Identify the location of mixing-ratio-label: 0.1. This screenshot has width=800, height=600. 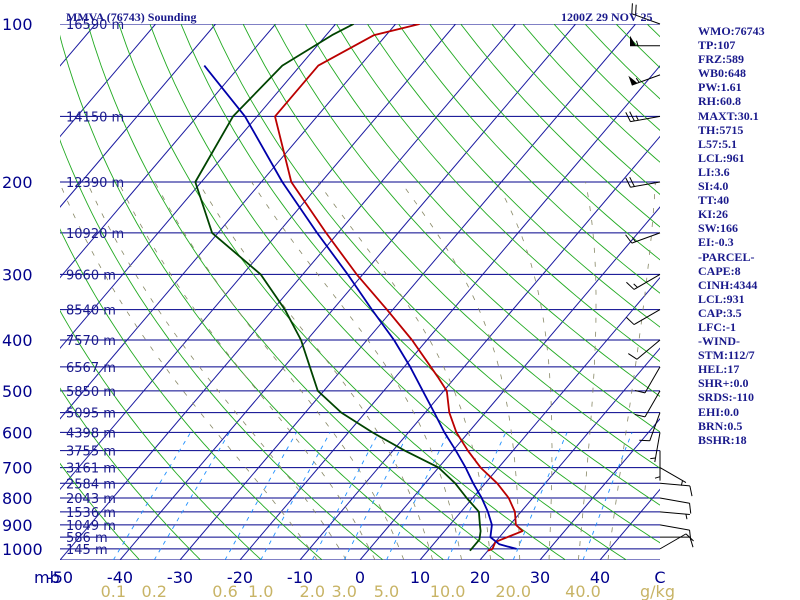
(113, 591).